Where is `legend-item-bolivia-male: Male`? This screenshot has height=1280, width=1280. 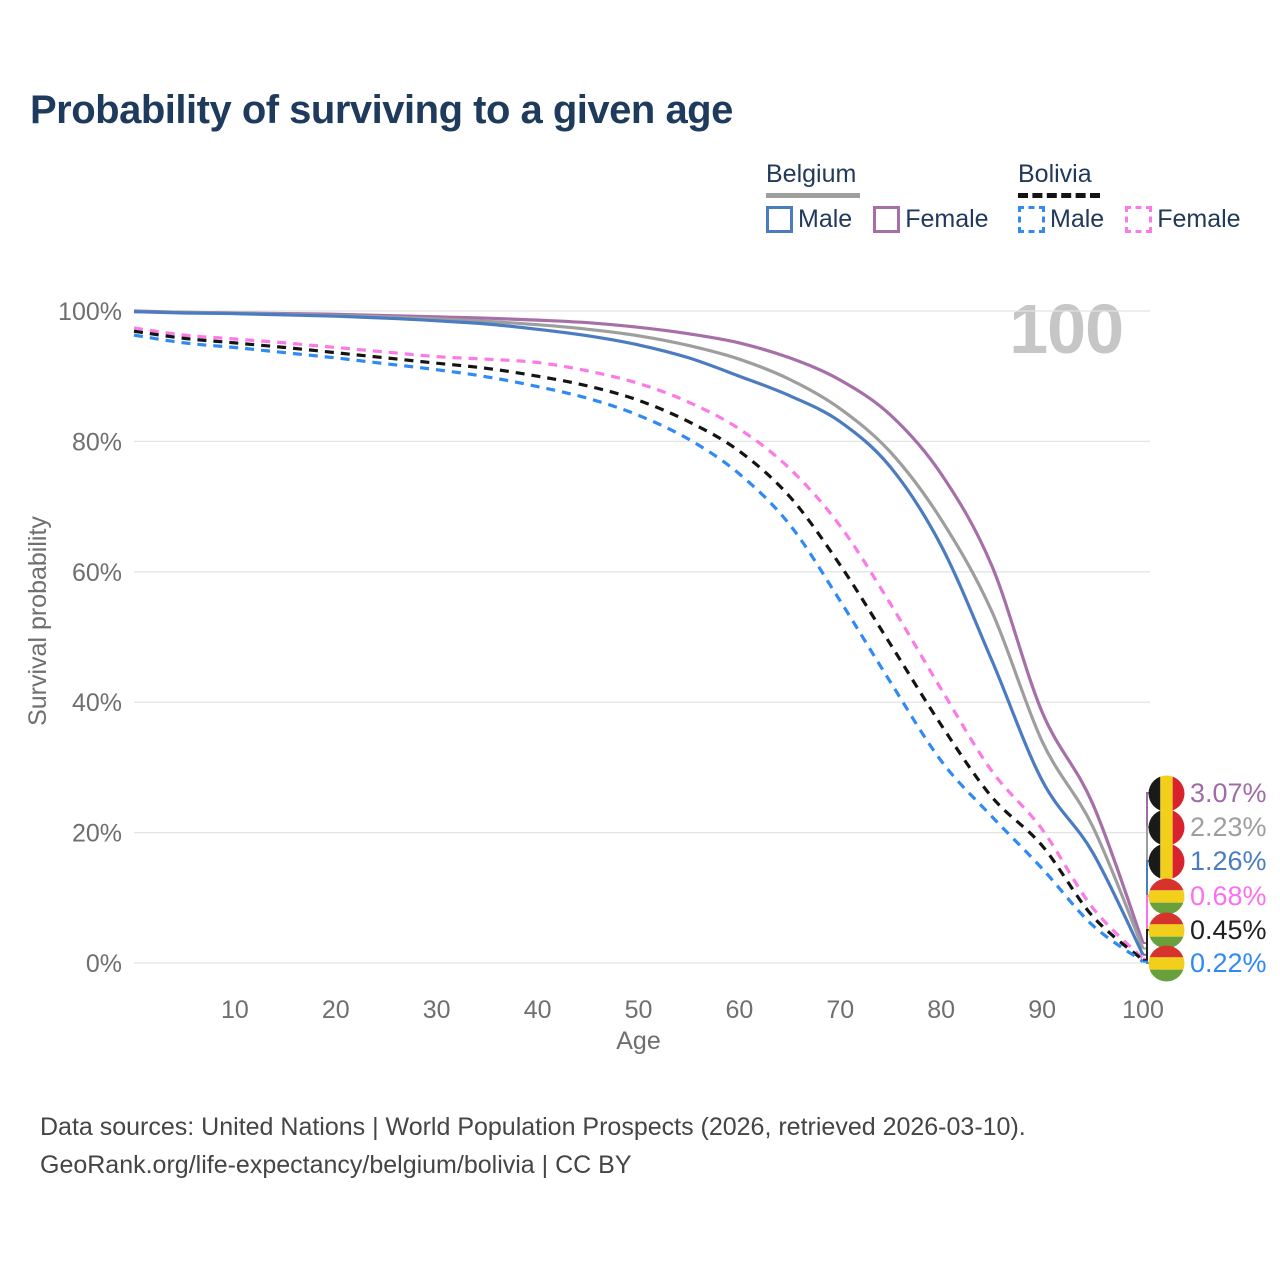
legend-item-bolivia-male: Male is located at coordinates (1061, 219).